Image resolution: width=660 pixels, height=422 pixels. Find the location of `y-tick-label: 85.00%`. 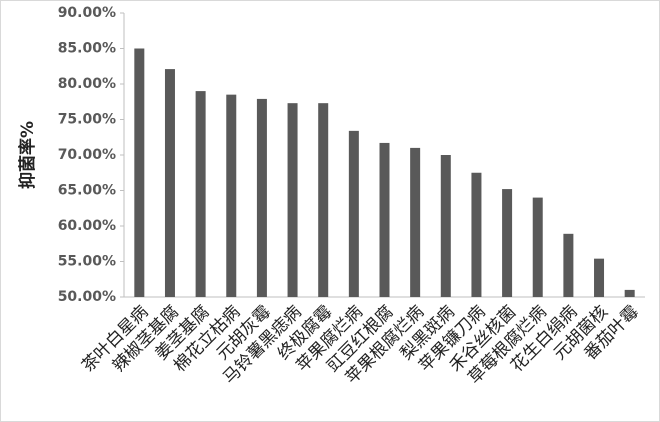

y-tick-label: 85.00% is located at coordinates (87, 49).